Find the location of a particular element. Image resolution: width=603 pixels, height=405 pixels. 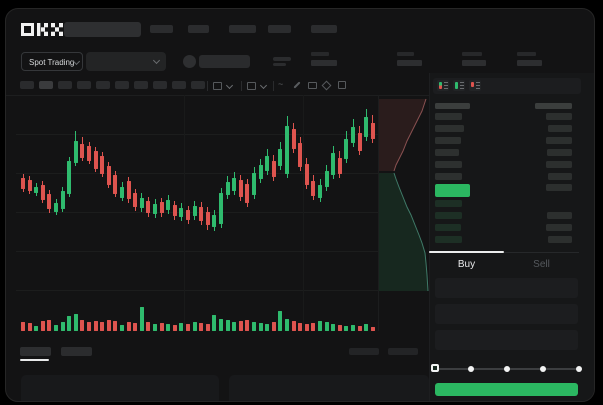

orderbook-asks-icon is located at coordinates (475, 85).